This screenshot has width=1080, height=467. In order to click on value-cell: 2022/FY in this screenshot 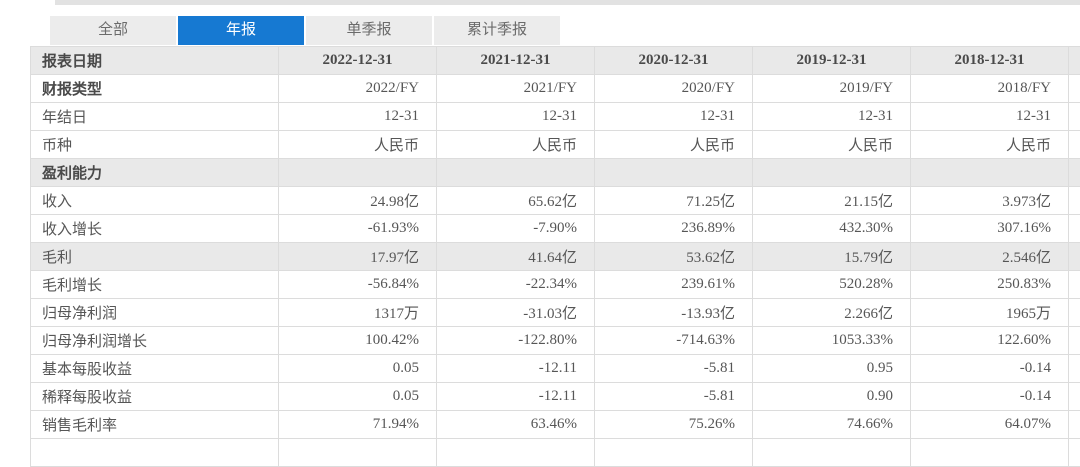, I will do `click(358, 89)`.